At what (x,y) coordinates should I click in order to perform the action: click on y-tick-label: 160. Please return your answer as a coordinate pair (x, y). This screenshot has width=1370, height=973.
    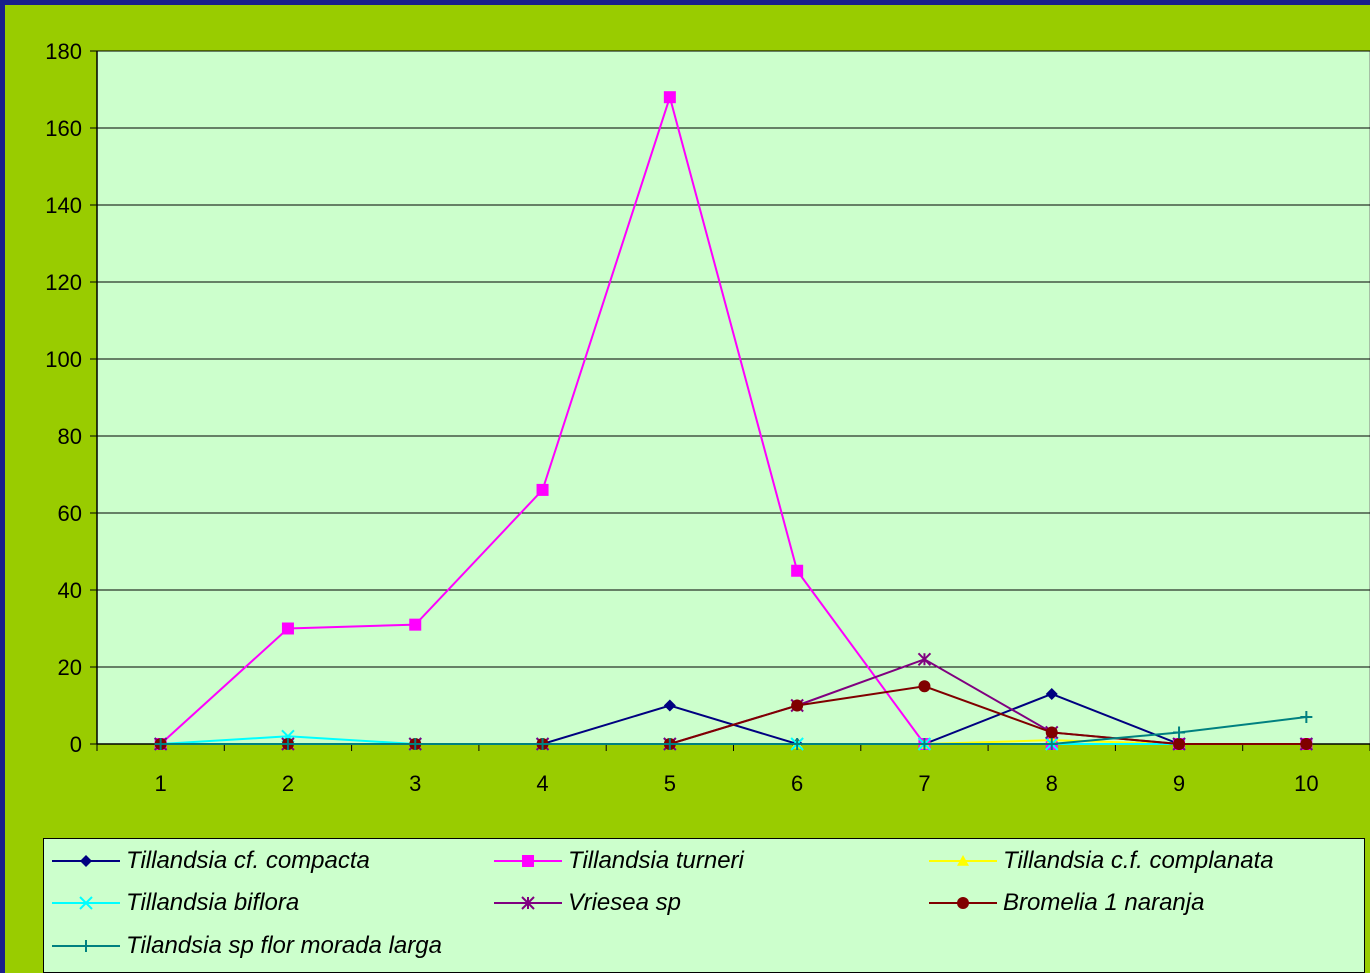
    Looking at the image, I should click on (63, 128).